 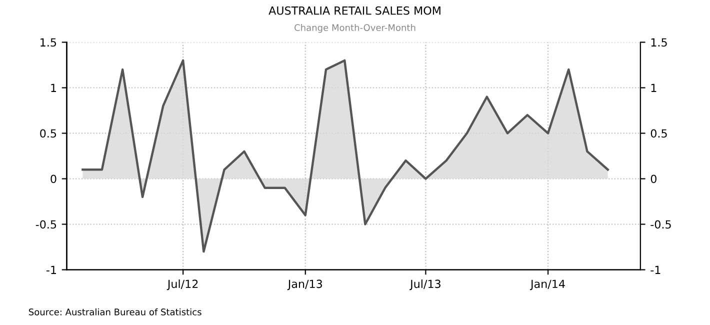 I want to click on source-note: Source: Australian Bureau of Statistics, so click(x=115, y=312).